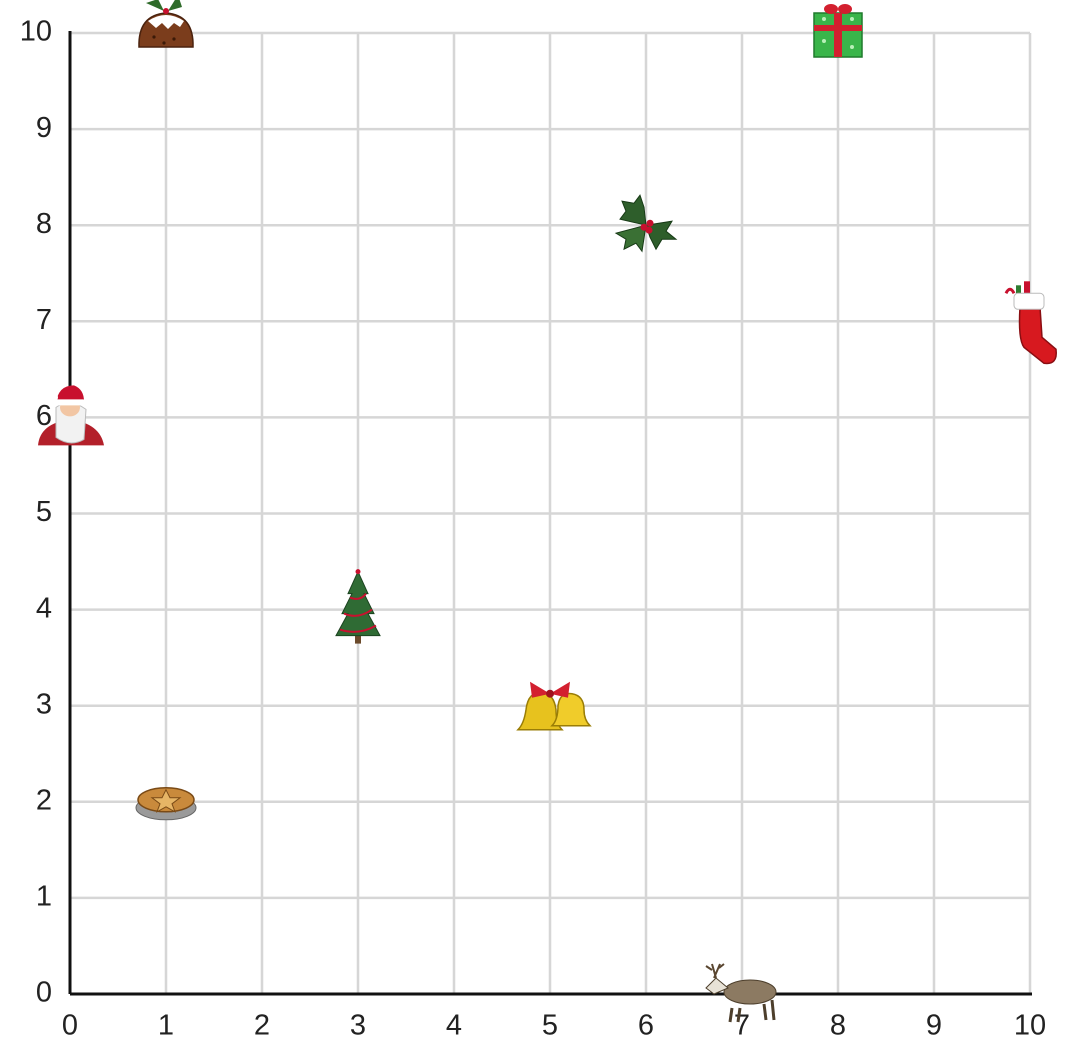 The image size is (1068, 1043). I want to click on y-tick-label: 6, so click(44, 416).